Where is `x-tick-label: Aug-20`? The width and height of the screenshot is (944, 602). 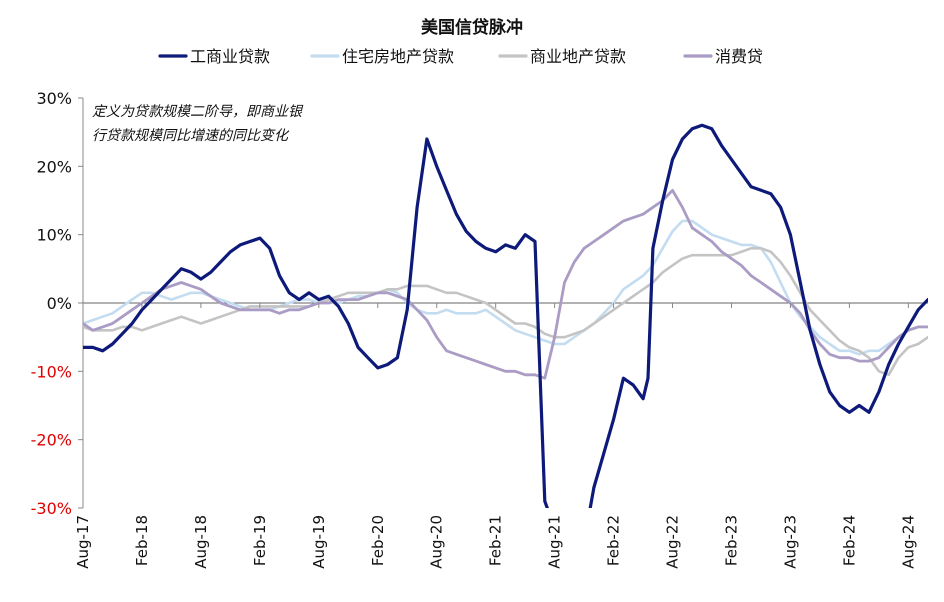 x-tick-label: Aug-20 is located at coordinates (437, 542).